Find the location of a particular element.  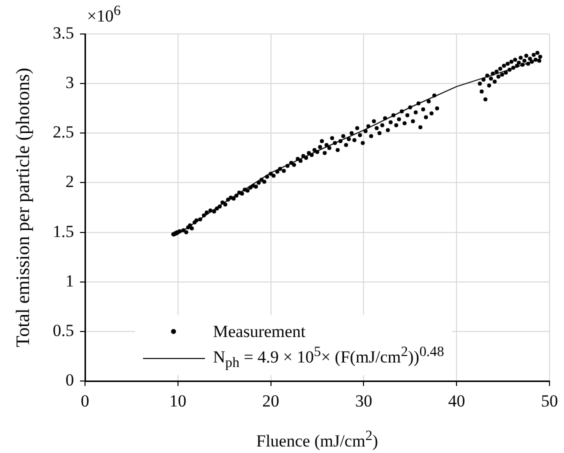

x-tick-label: 50 is located at coordinates (549, 401).